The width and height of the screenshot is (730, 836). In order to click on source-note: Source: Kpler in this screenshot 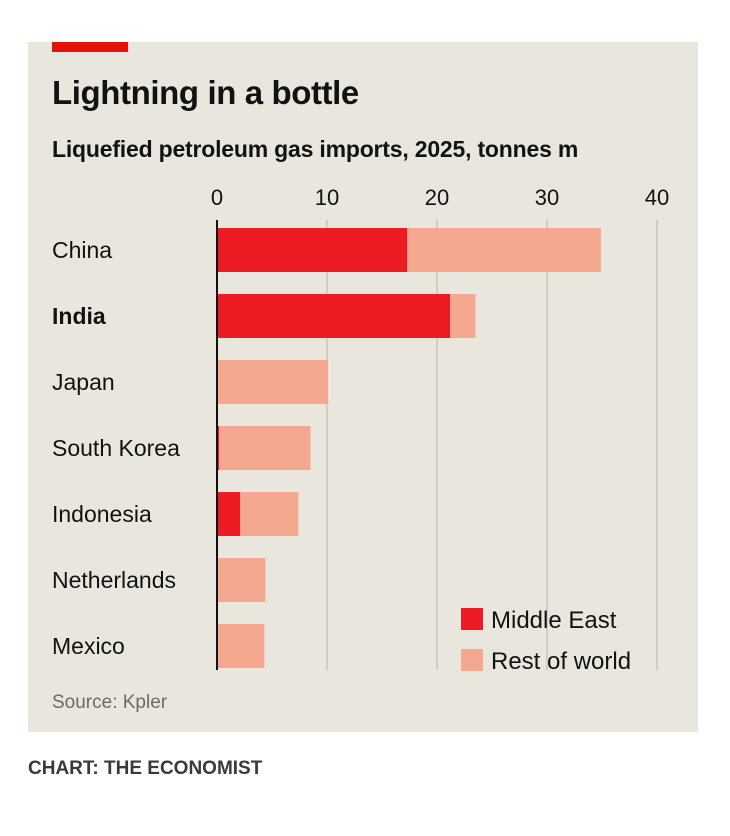, I will do `click(110, 702)`.